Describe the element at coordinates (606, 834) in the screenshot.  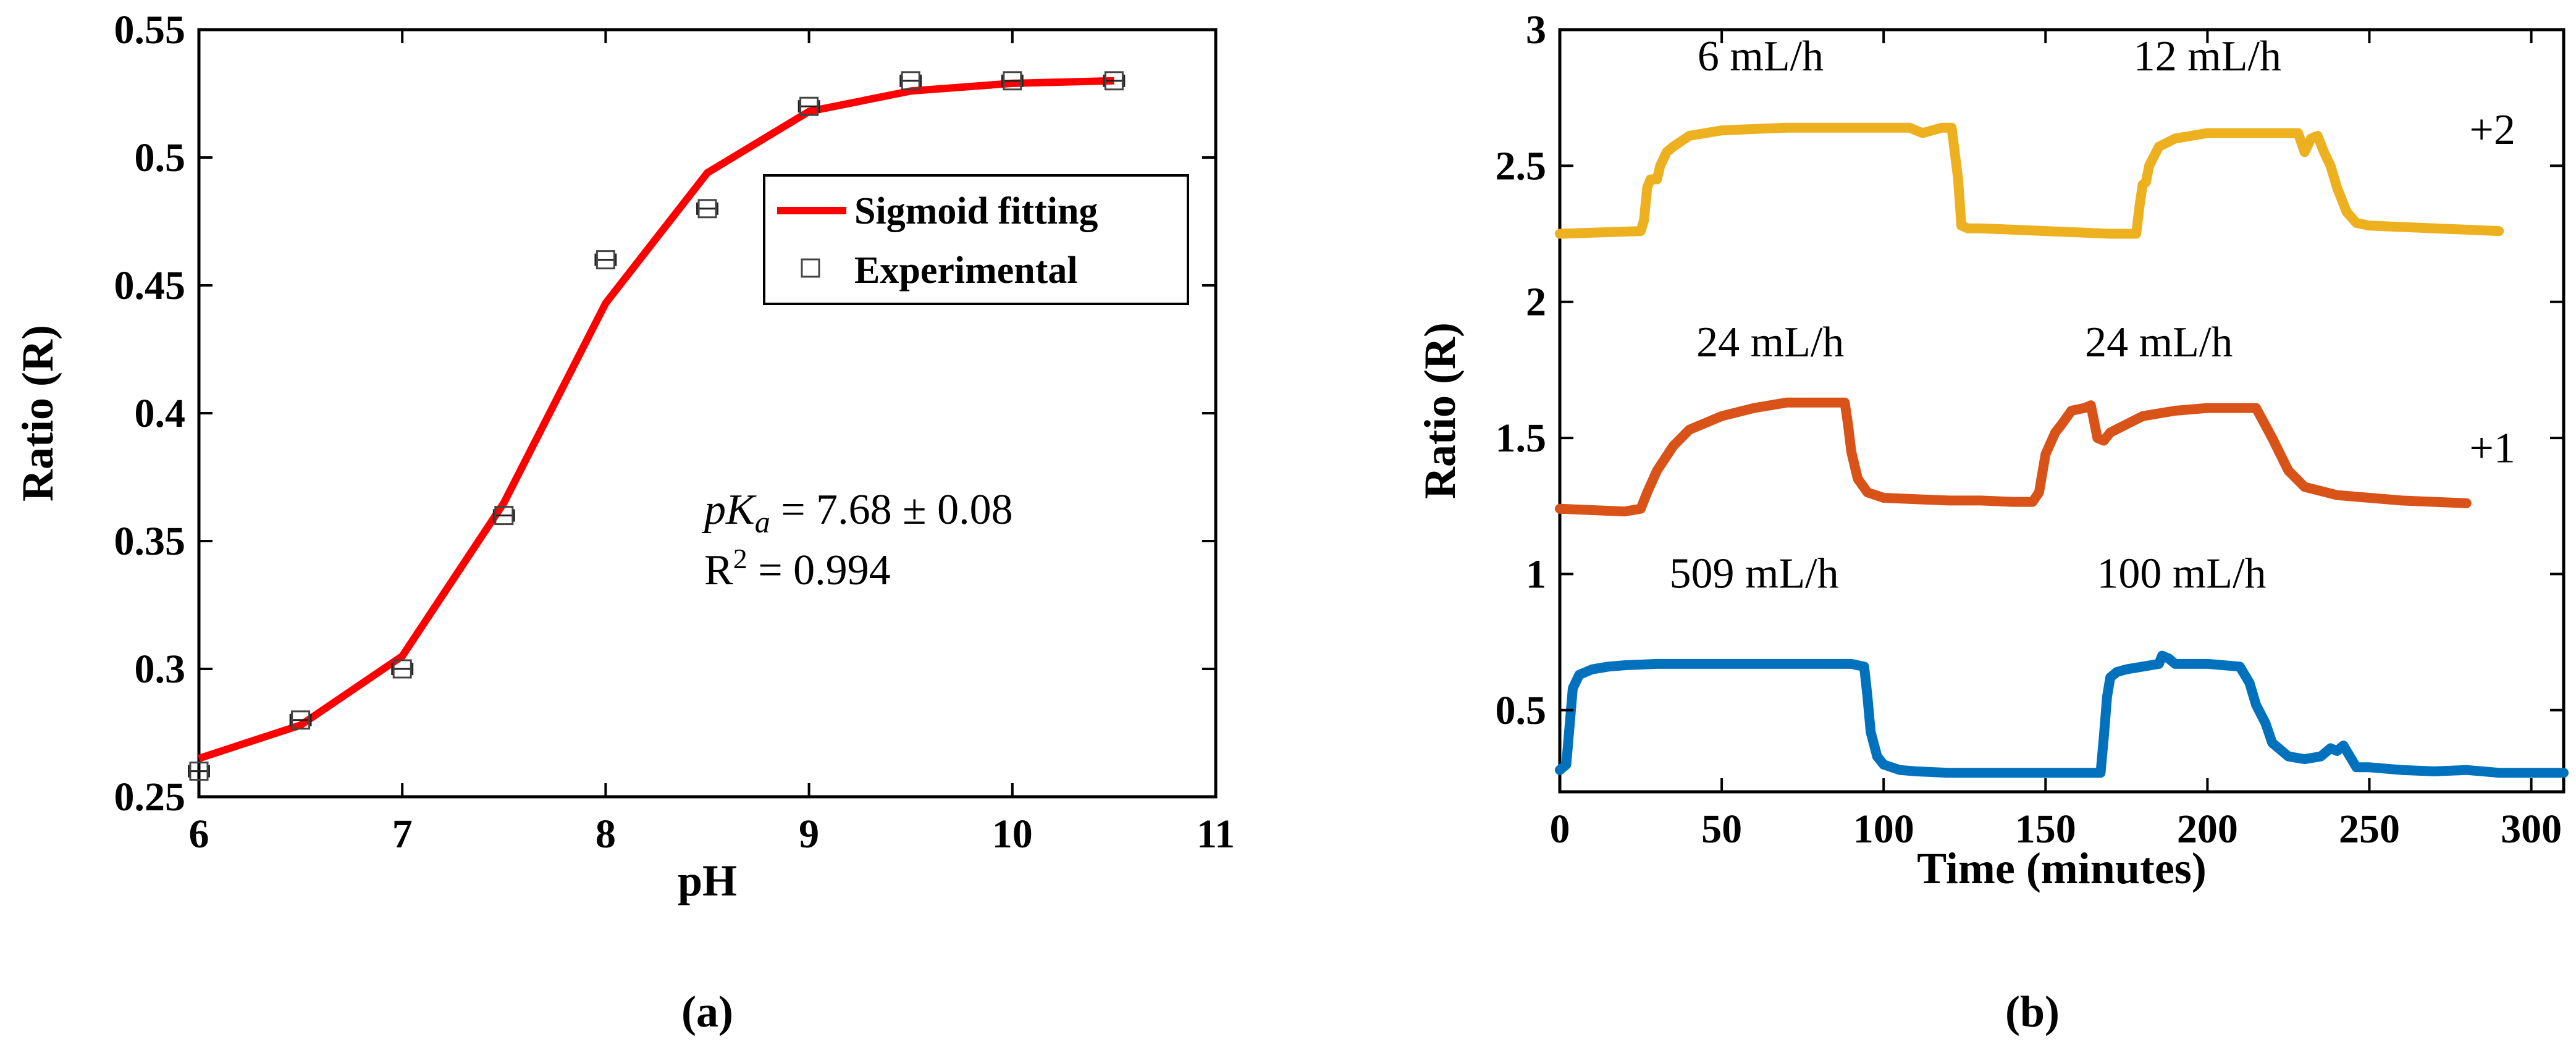
I see `x-tick-label: 8` at that location.